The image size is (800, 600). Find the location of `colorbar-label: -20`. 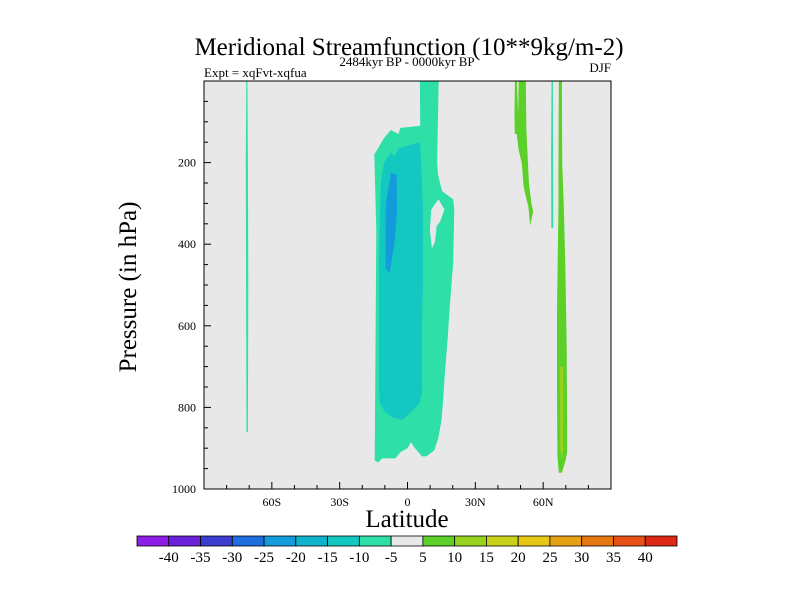

colorbar-label: -20 is located at coordinates (296, 558).